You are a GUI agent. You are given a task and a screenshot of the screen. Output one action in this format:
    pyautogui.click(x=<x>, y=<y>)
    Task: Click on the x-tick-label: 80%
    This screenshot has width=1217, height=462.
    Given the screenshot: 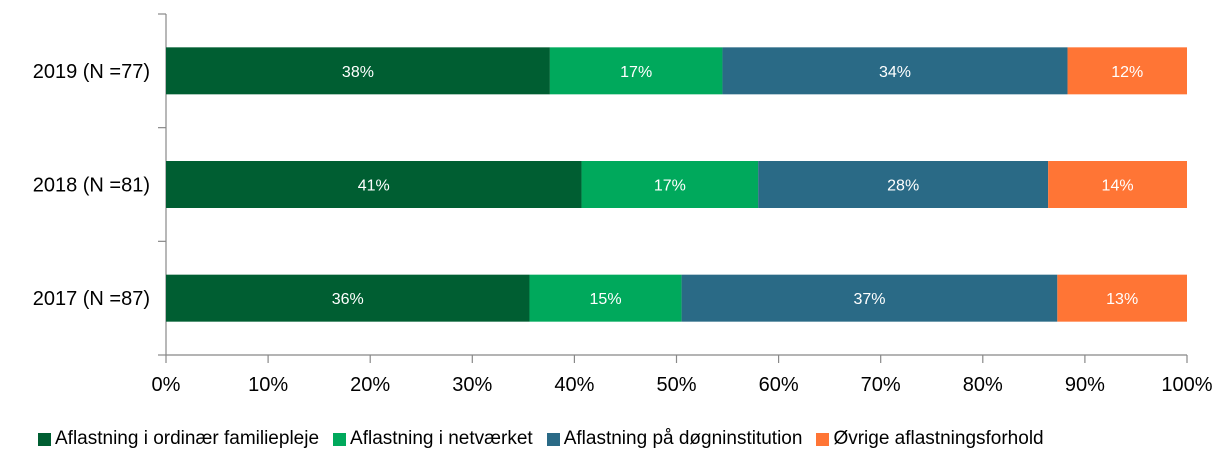 What is the action you would take?
    pyautogui.click(x=983, y=385)
    